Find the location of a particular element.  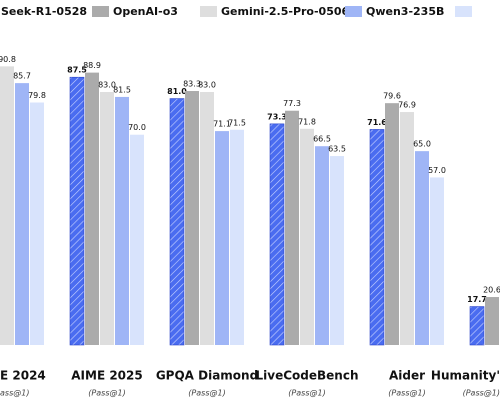

value-label: 85.7 is located at coordinates (22, 76).